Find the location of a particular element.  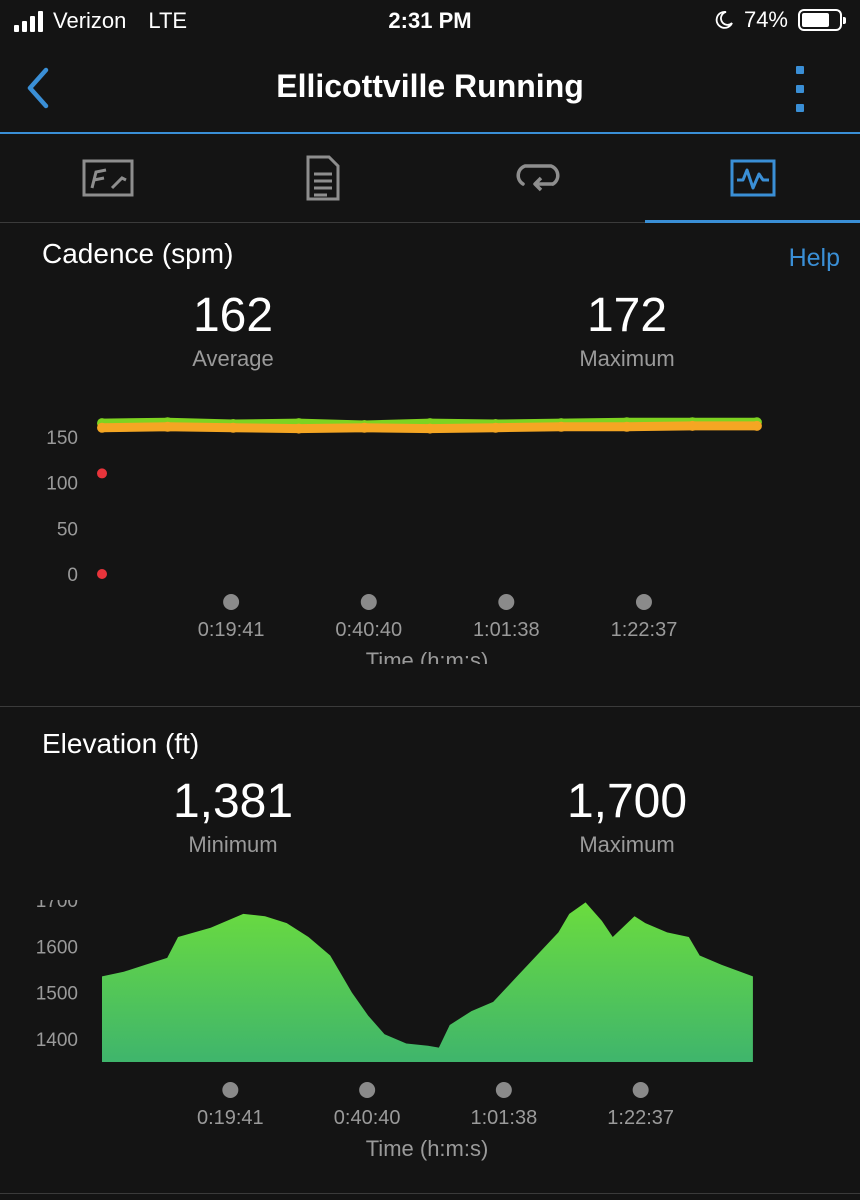

elevation-x-tick-label: 1:22:37 is located at coordinates (640, 1118).